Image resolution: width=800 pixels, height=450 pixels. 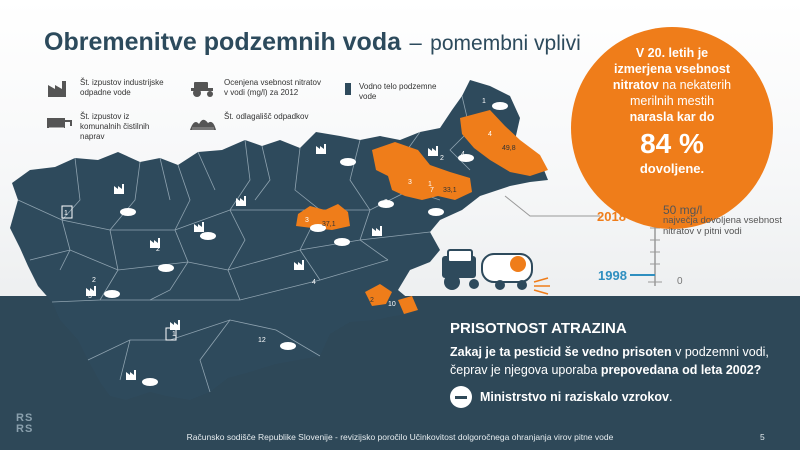 What do you see at coordinates (262, 340) in the screenshot?
I see `map-label: 12` at bounding box center [262, 340].